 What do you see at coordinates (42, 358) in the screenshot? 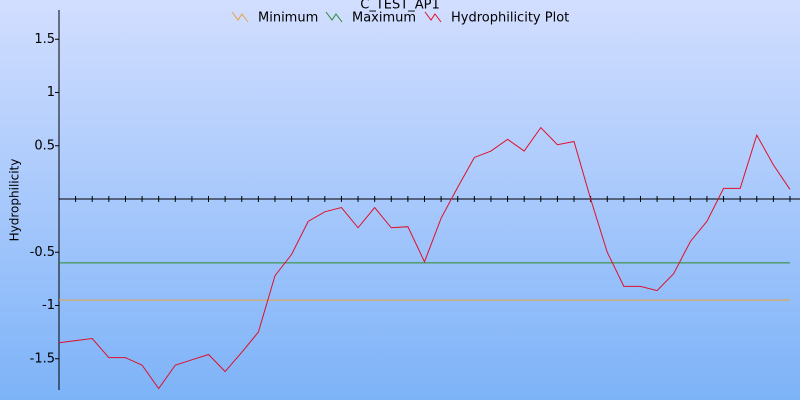
I see `y-tick-label: -1.5` at bounding box center [42, 358].